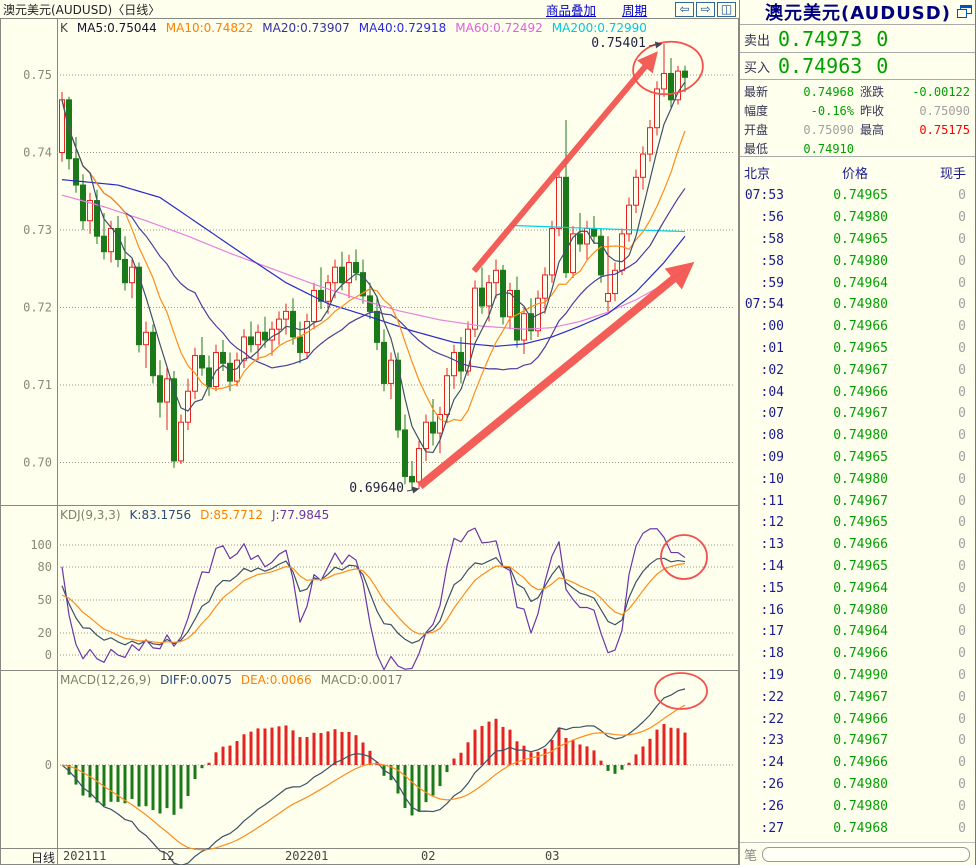  Describe the element at coordinates (866, 854) in the screenshot. I see `pen-input` at that location.